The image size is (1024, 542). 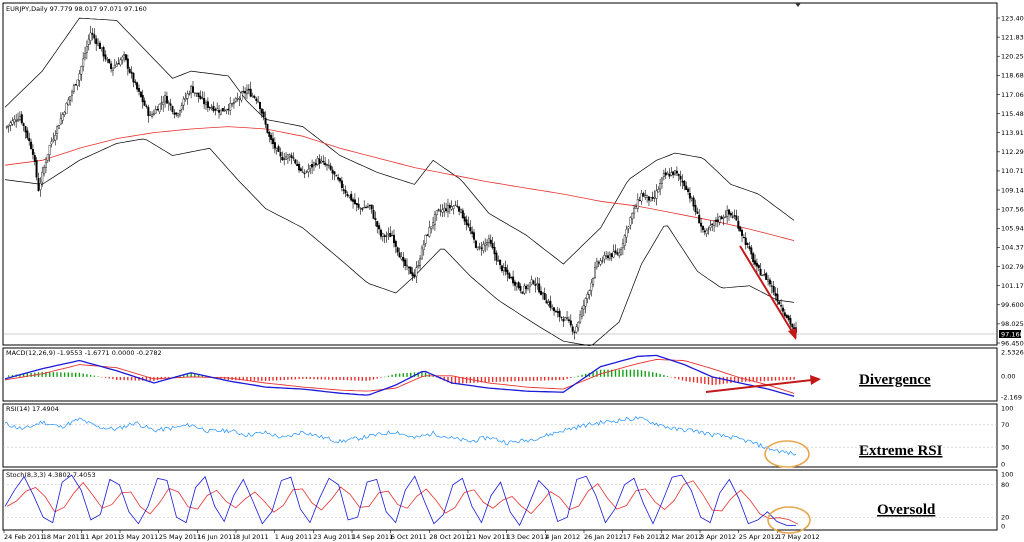 What do you see at coordinates (489, 537) in the screenshot?
I see `time-axis-label: 21 Nov 2011` at bounding box center [489, 537].